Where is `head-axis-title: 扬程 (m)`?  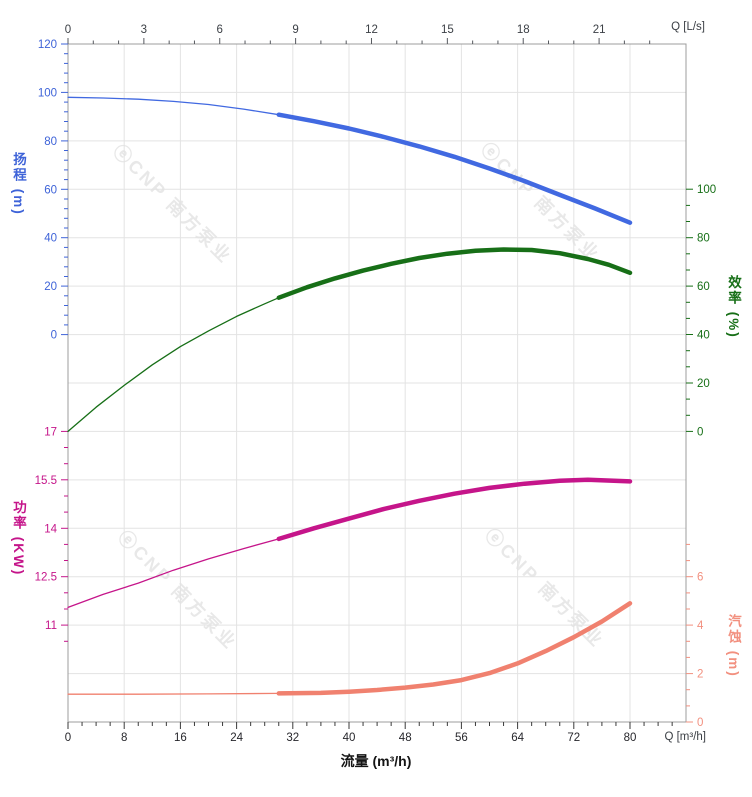
head-axis-title: 扬程 (m) is located at coordinates (18, 184).